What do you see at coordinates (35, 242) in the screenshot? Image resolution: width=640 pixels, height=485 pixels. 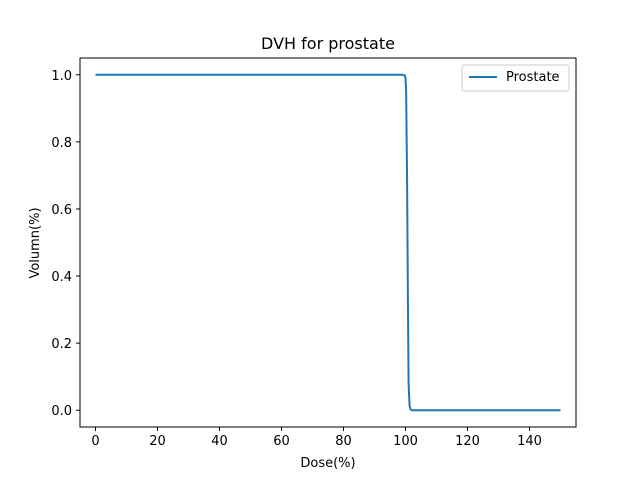 I see `y-axis-label: Volumn(%)` at bounding box center [35, 242].